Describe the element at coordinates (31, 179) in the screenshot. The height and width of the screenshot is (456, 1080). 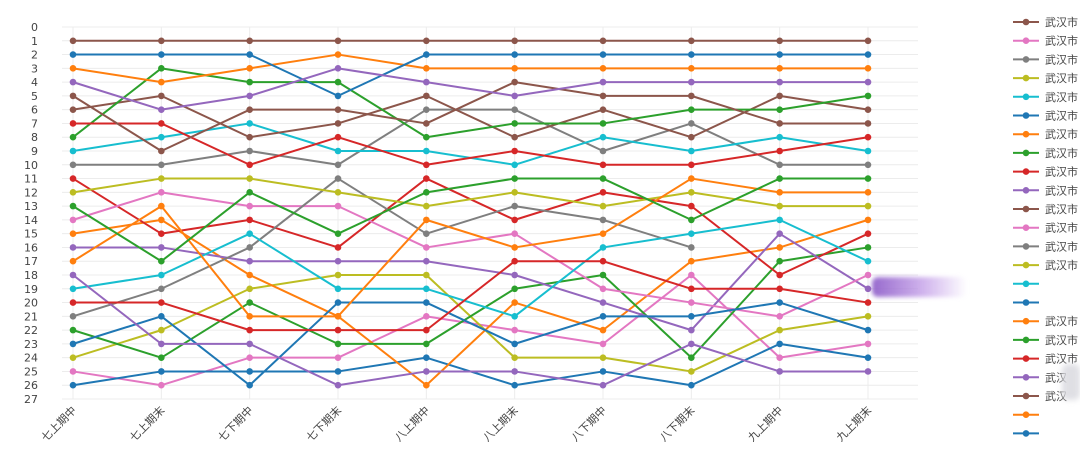
I see `y-tick-label: 11` at that location.